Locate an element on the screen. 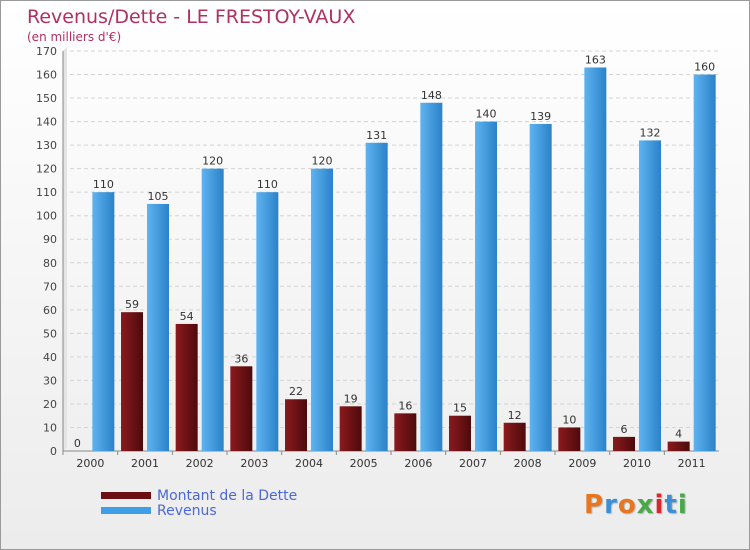  x-tick-label: 2005 is located at coordinates (364, 463).